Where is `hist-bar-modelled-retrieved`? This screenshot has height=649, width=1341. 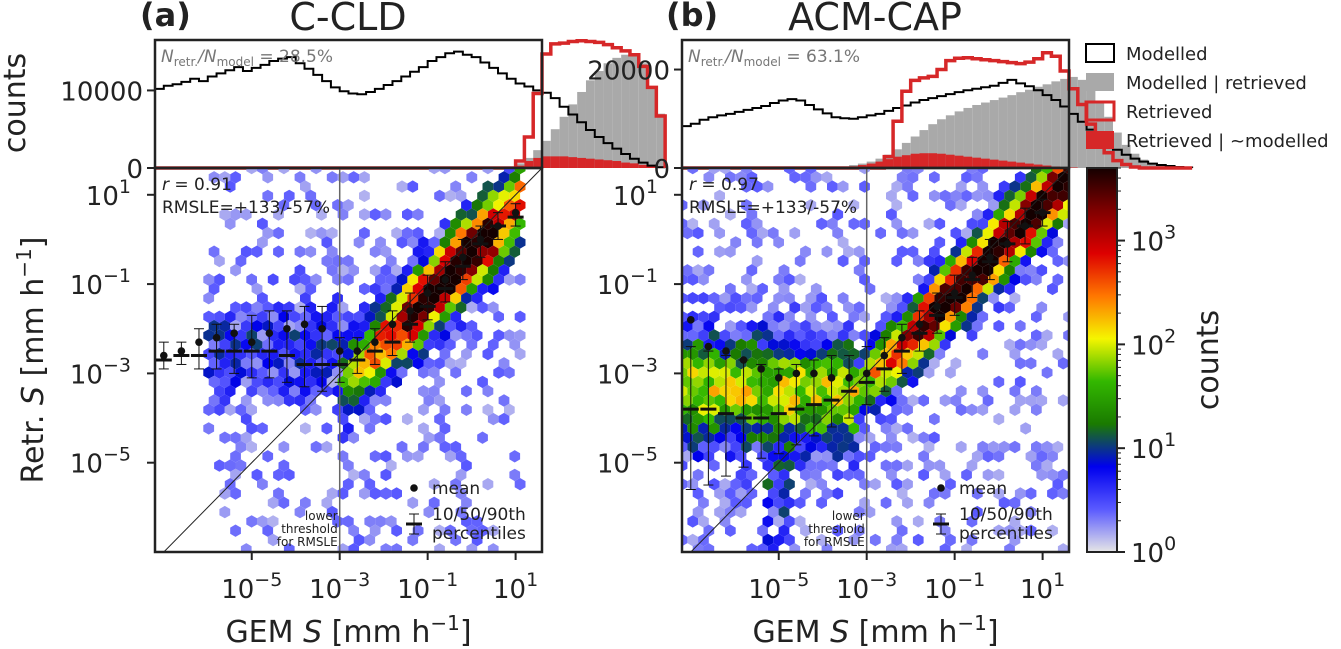 hist-bar-modelled-retrieved is located at coordinates (652, 127).